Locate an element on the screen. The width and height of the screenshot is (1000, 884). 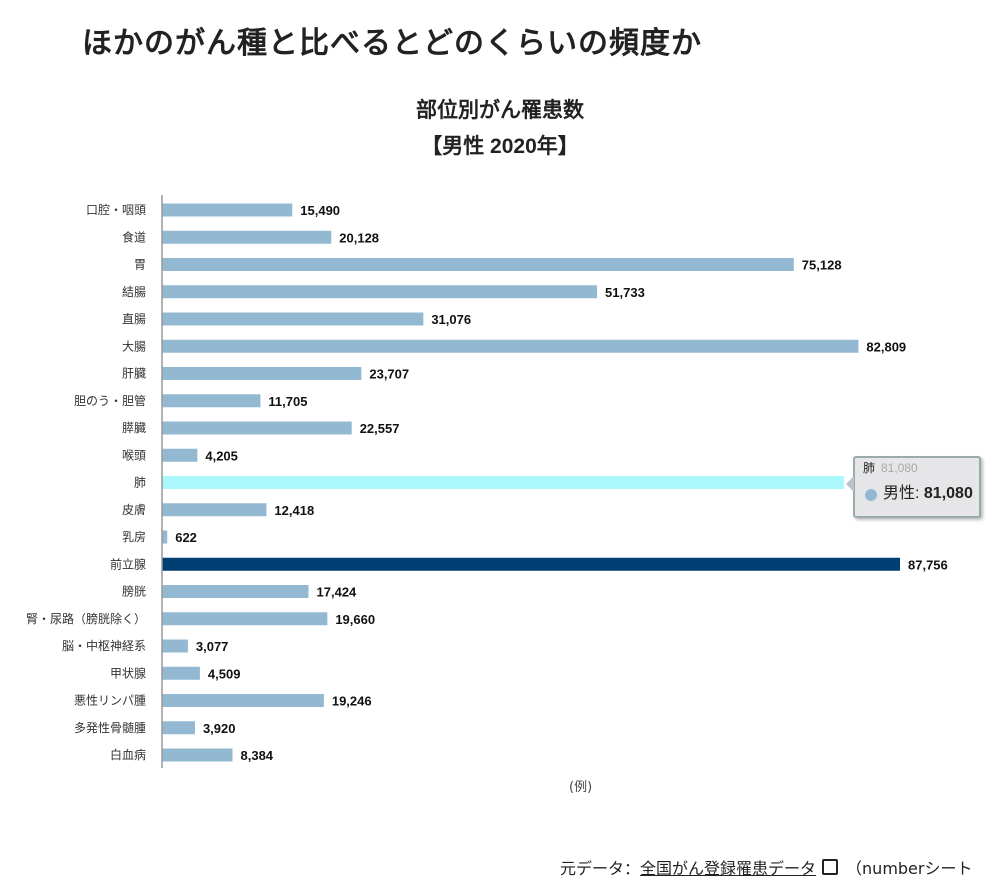
data-label: 51,733 is located at coordinates (625, 292).